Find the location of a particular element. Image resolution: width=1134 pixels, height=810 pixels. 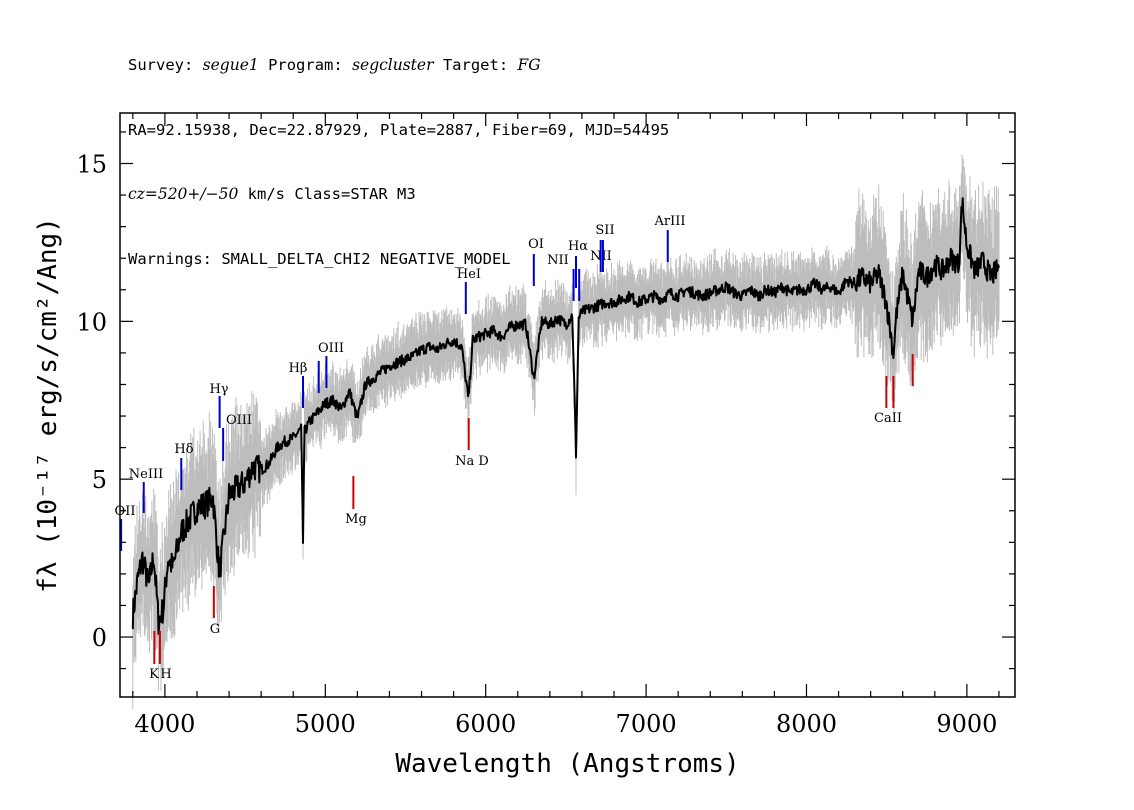

header-line-redshift: cz=520+/−50 km/s Class=STAR M3 is located at coordinates (272, 194).